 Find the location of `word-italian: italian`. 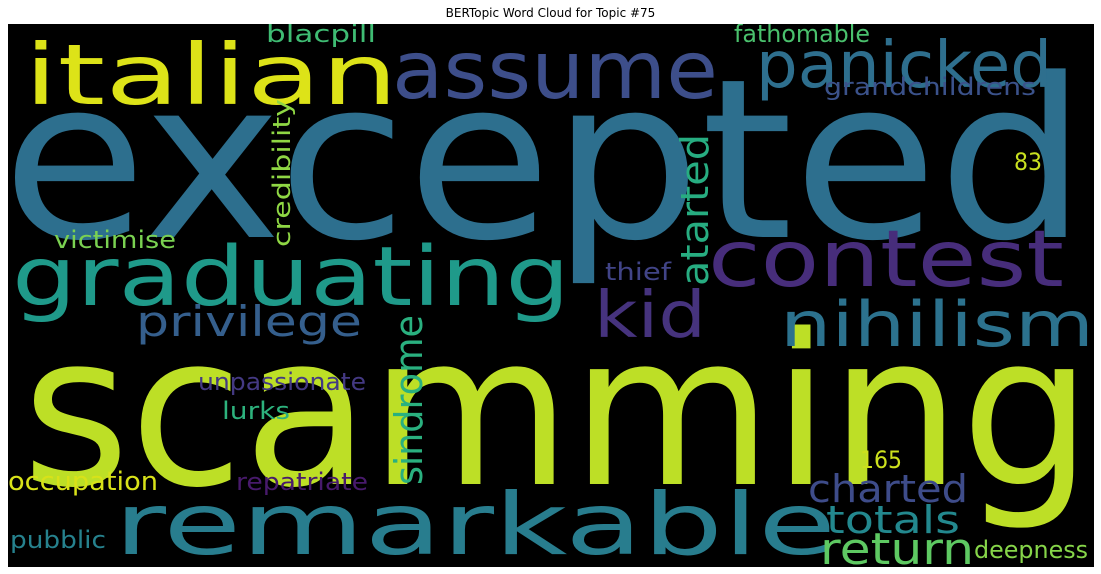

word-italian: italian is located at coordinates (211, 75).